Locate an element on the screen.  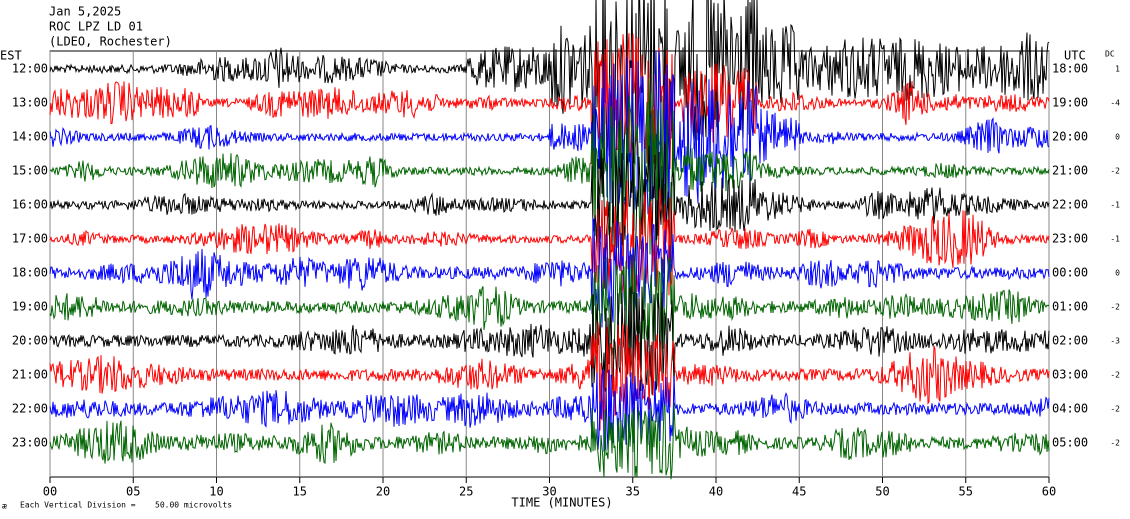
est-label: 20:00 is located at coordinates (30, 341).